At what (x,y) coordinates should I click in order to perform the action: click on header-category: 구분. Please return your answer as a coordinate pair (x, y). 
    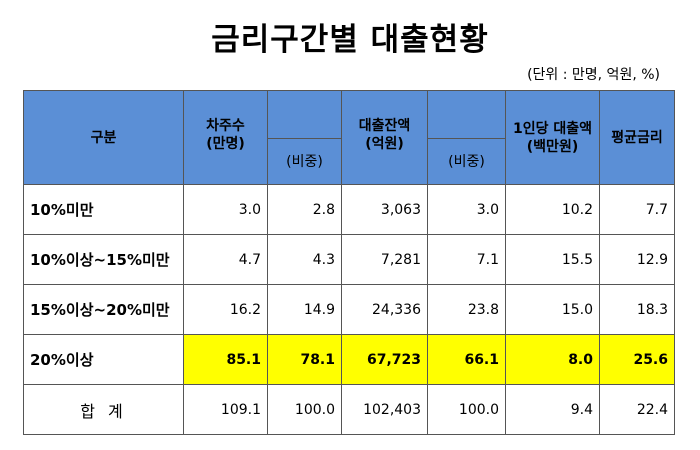
    Looking at the image, I should click on (103, 137).